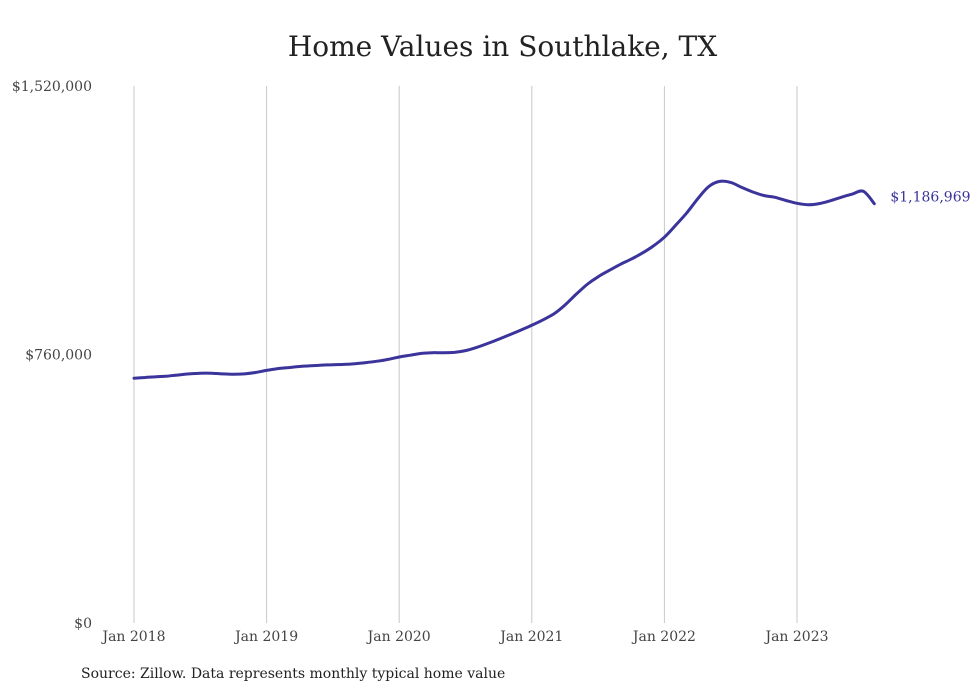 Image resolution: width=980 pixels, height=699 pixels. What do you see at coordinates (132, 637) in the screenshot?
I see `x-tick-label: Jan 2018` at bounding box center [132, 637].